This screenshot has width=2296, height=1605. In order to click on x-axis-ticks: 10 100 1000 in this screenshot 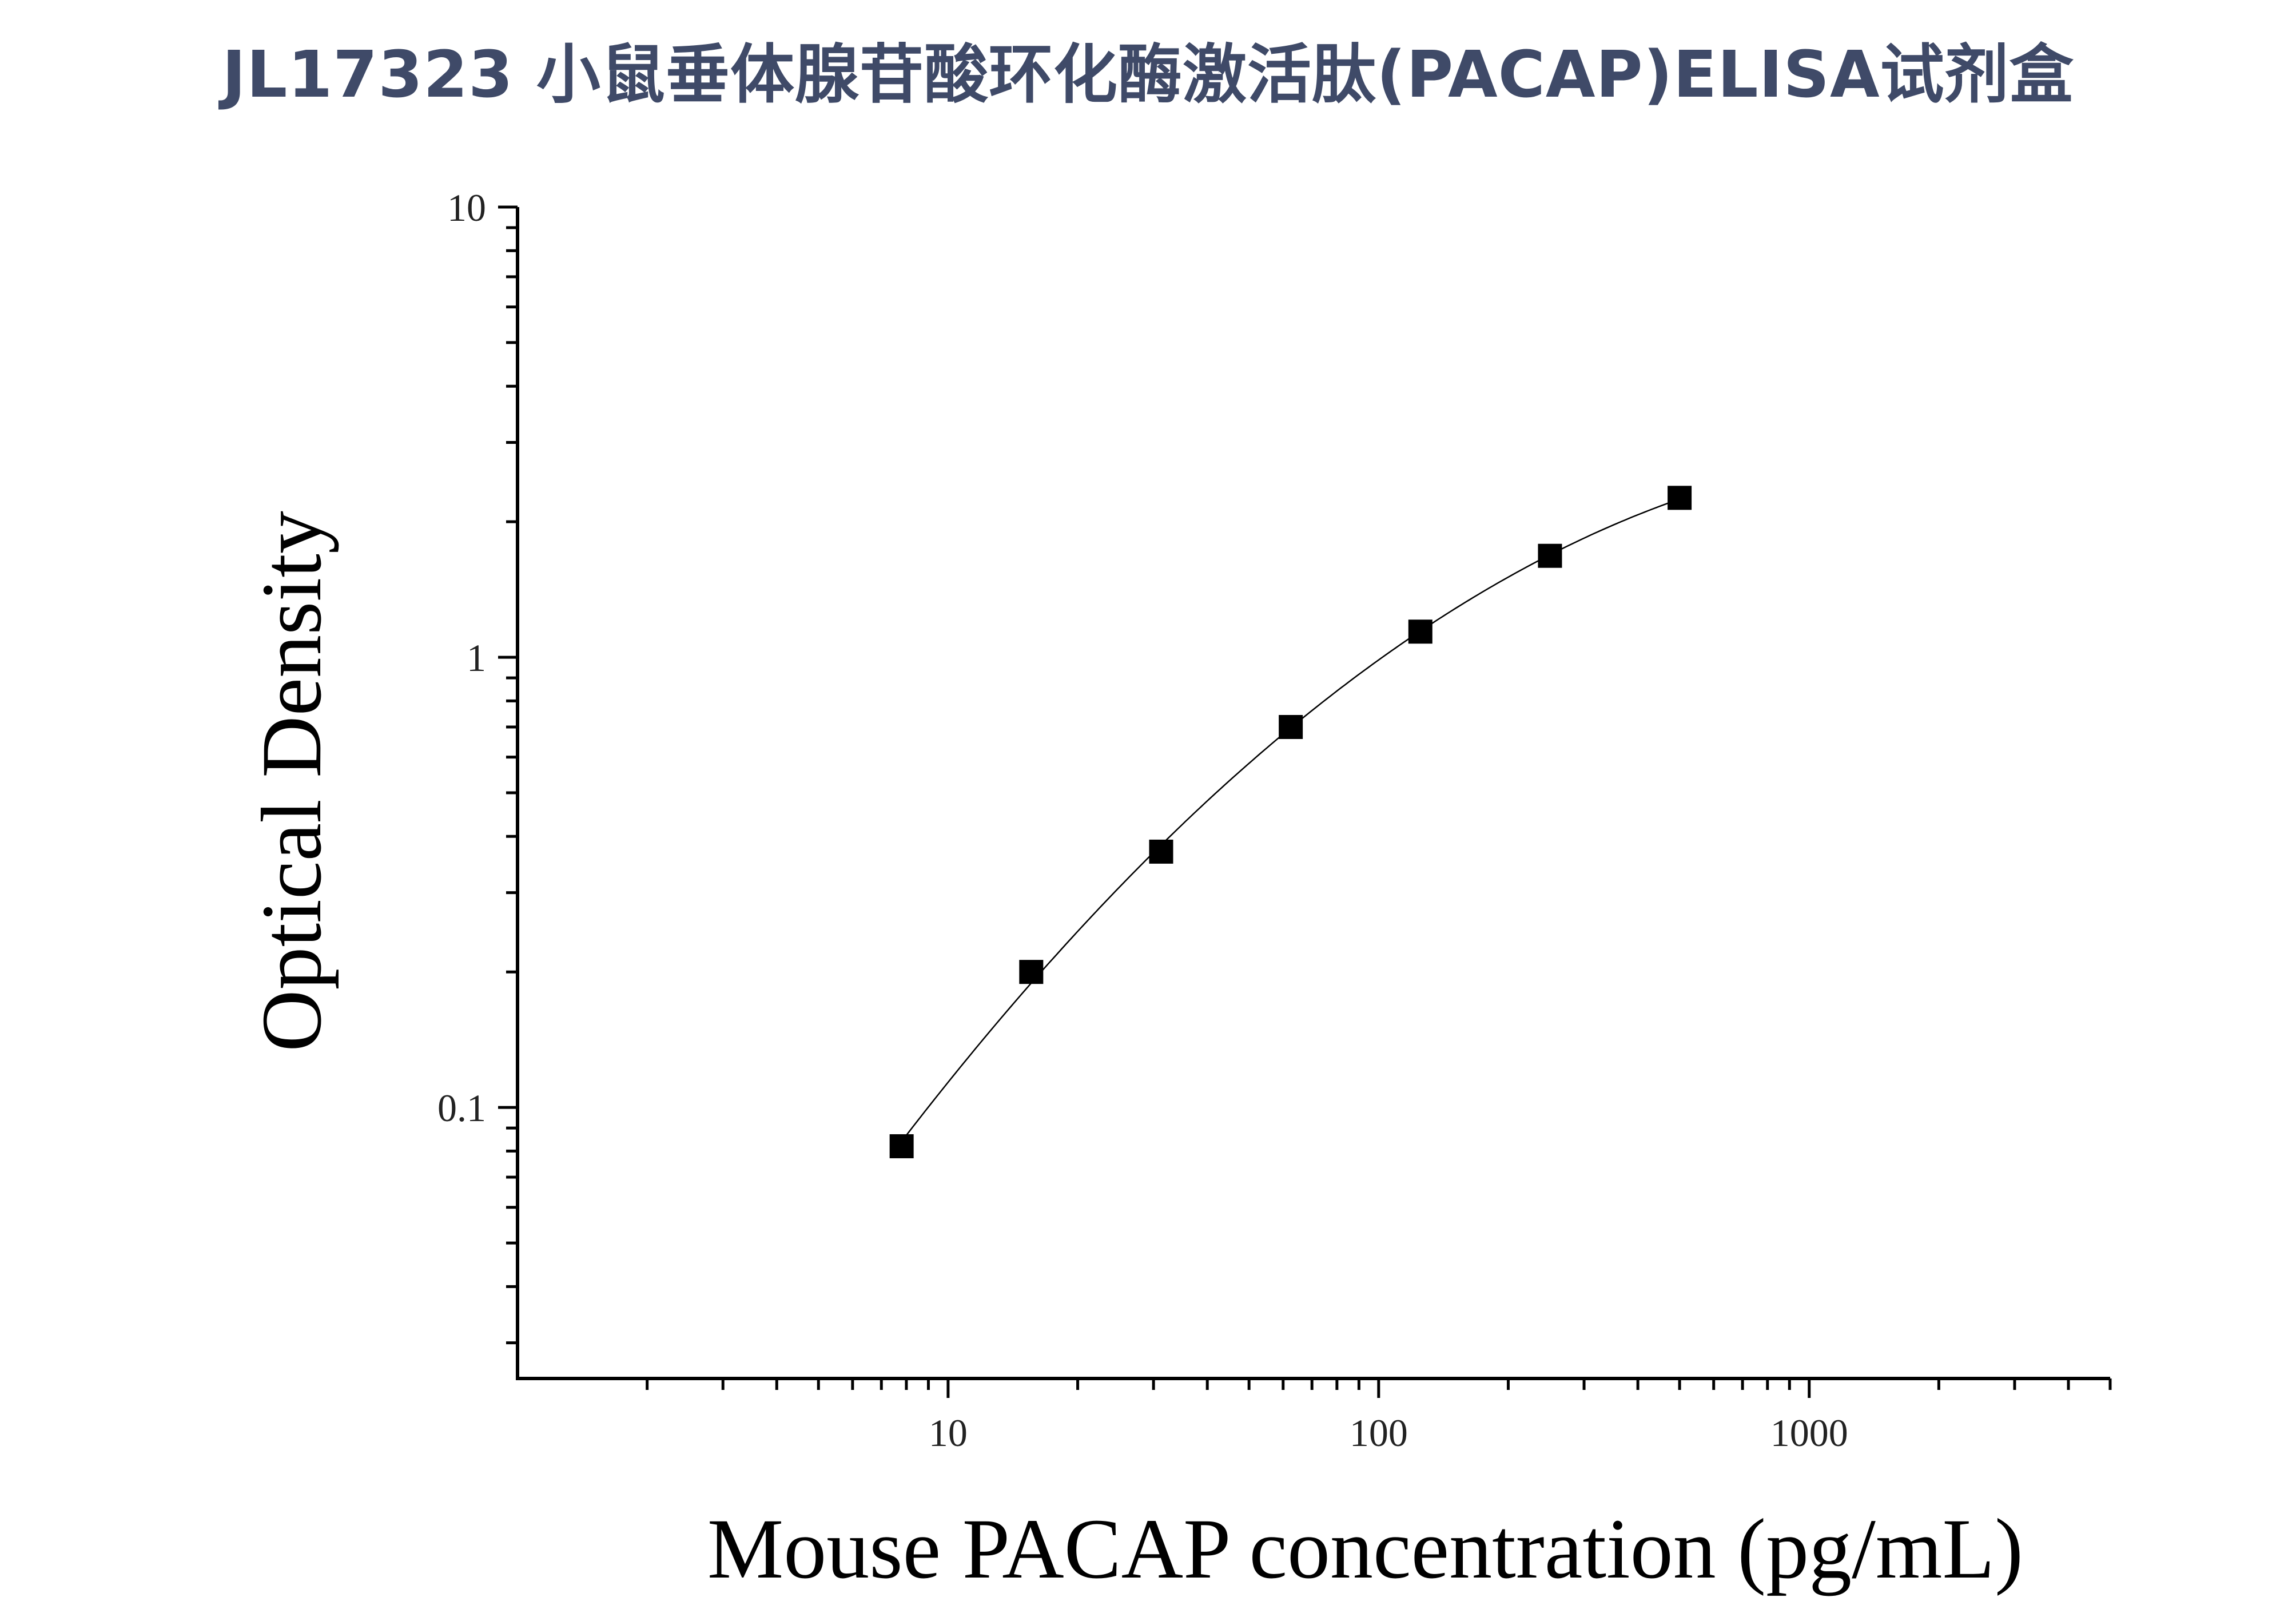, I will do `click(1379, 1416)`.